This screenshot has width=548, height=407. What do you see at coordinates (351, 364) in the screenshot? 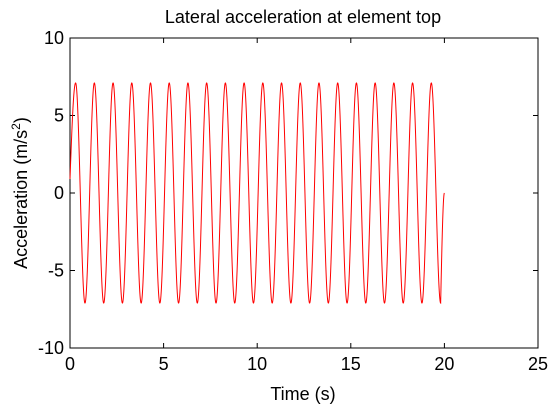
I see `x-tick-label: 15` at bounding box center [351, 364].